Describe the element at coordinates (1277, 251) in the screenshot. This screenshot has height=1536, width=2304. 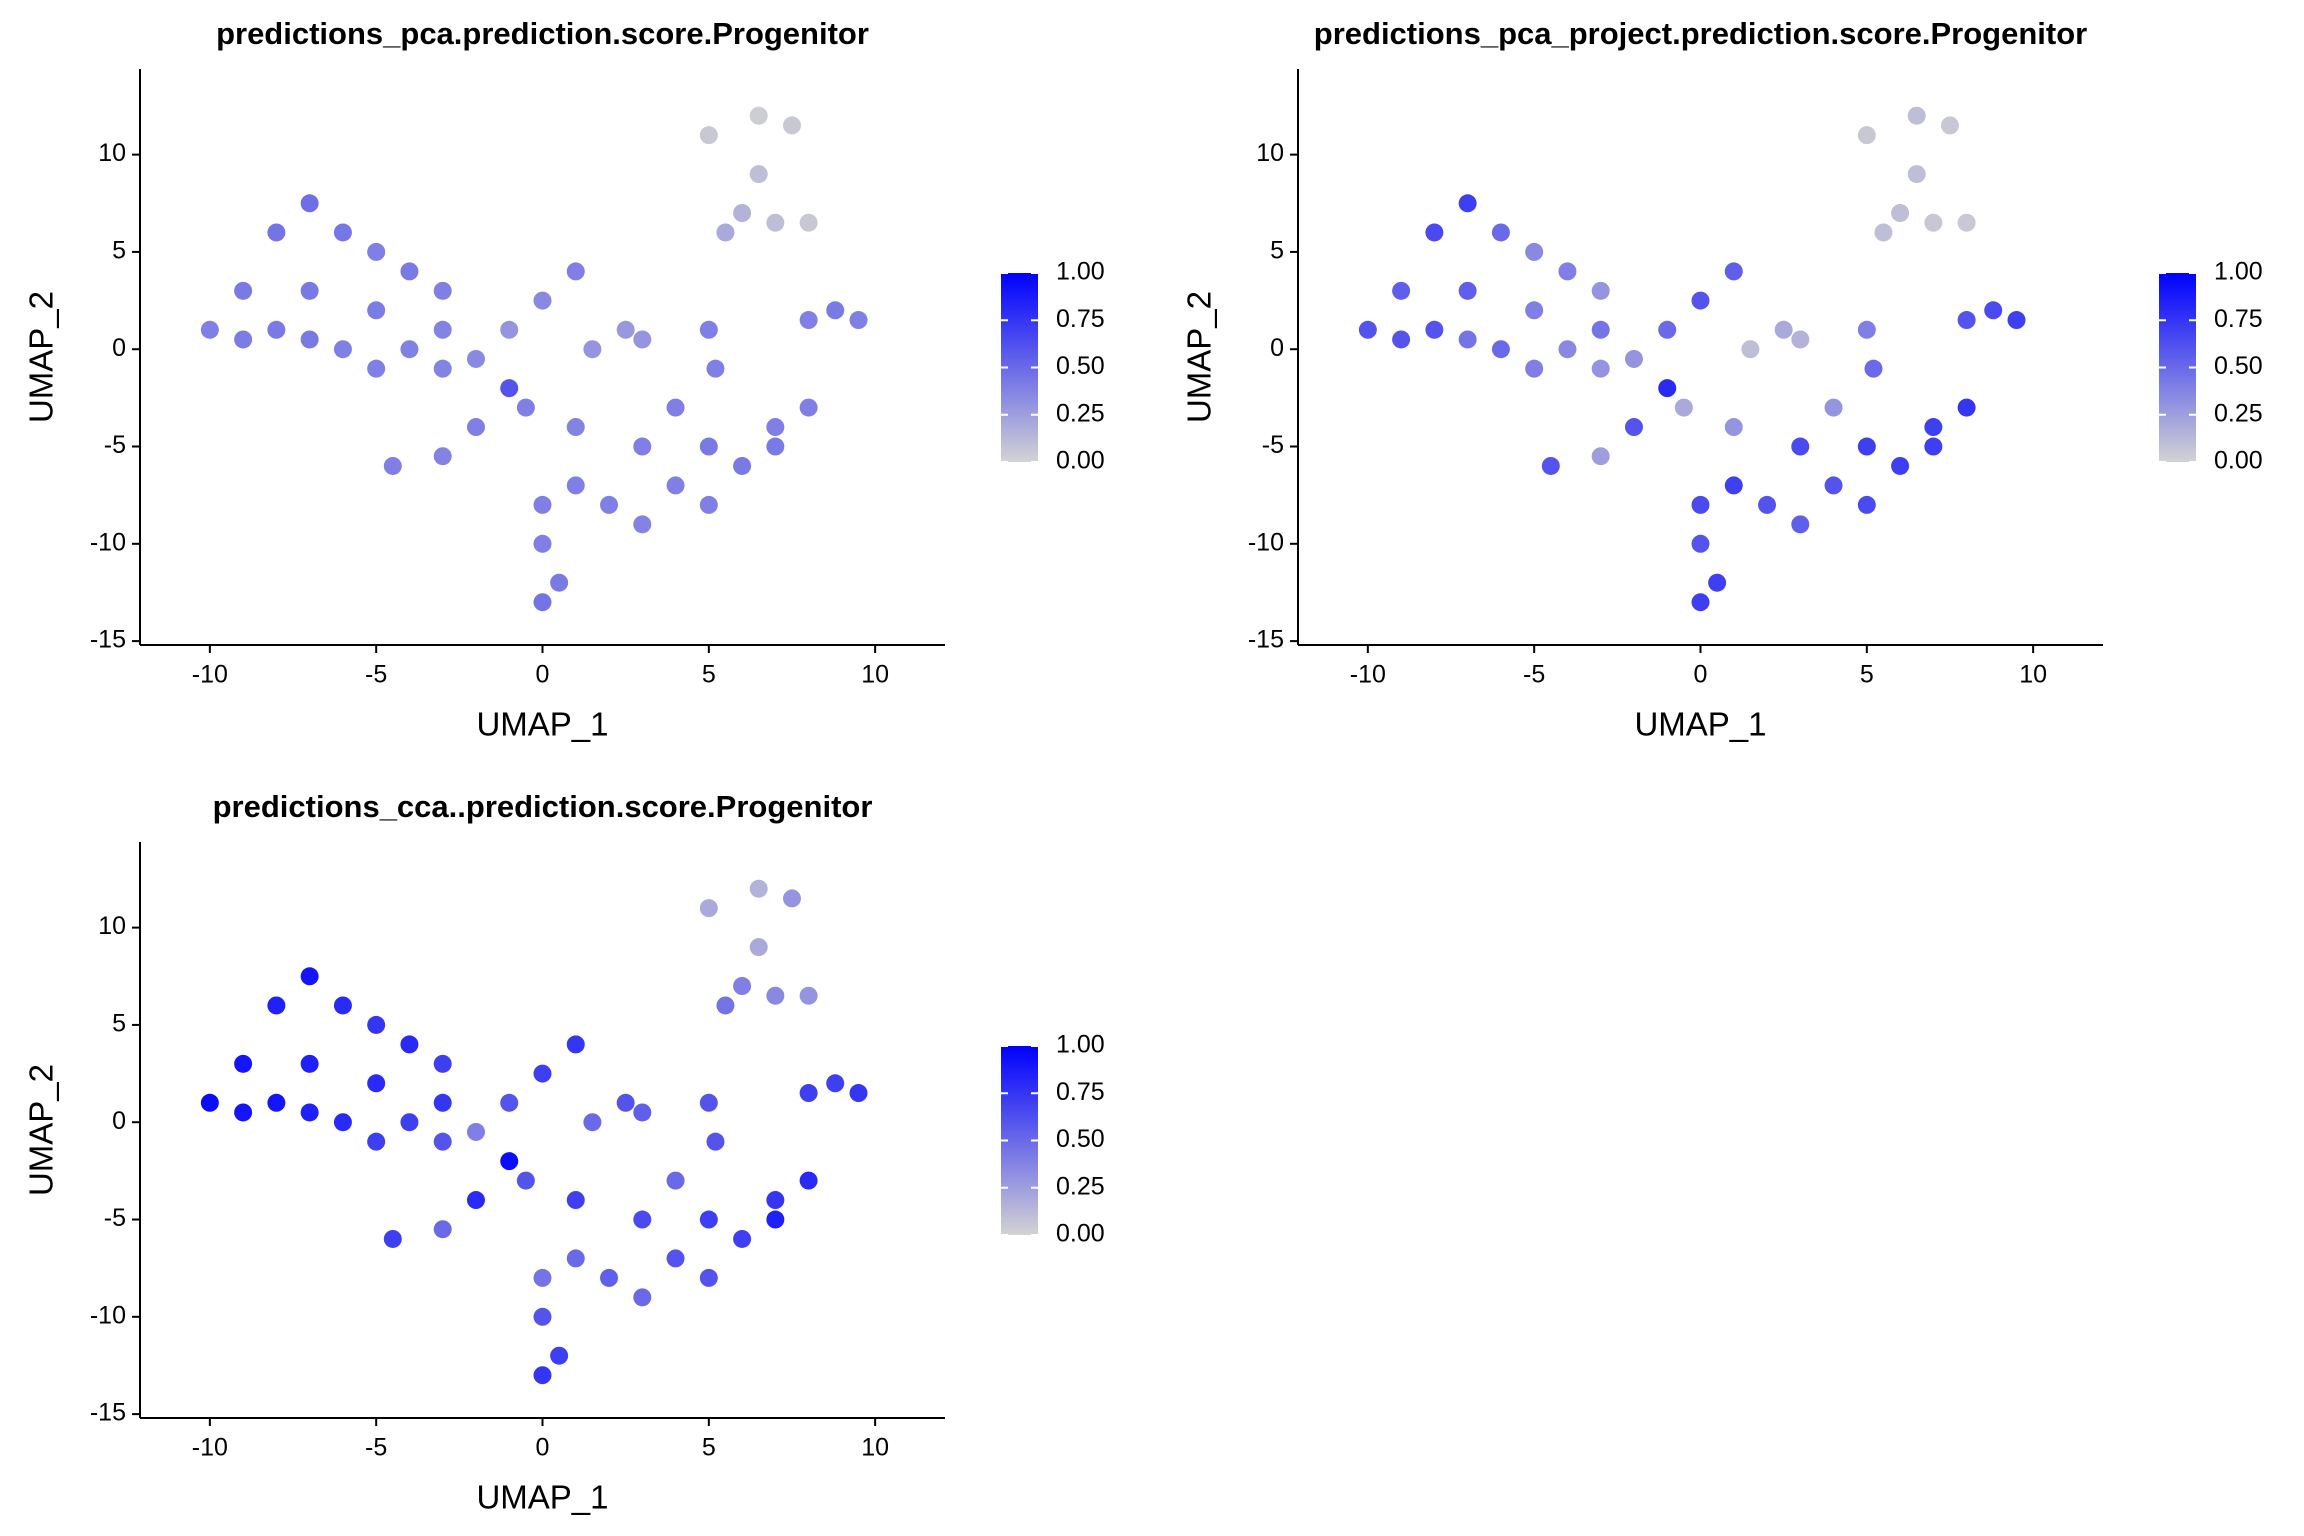
I see `y-tick-label: 5` at that location.